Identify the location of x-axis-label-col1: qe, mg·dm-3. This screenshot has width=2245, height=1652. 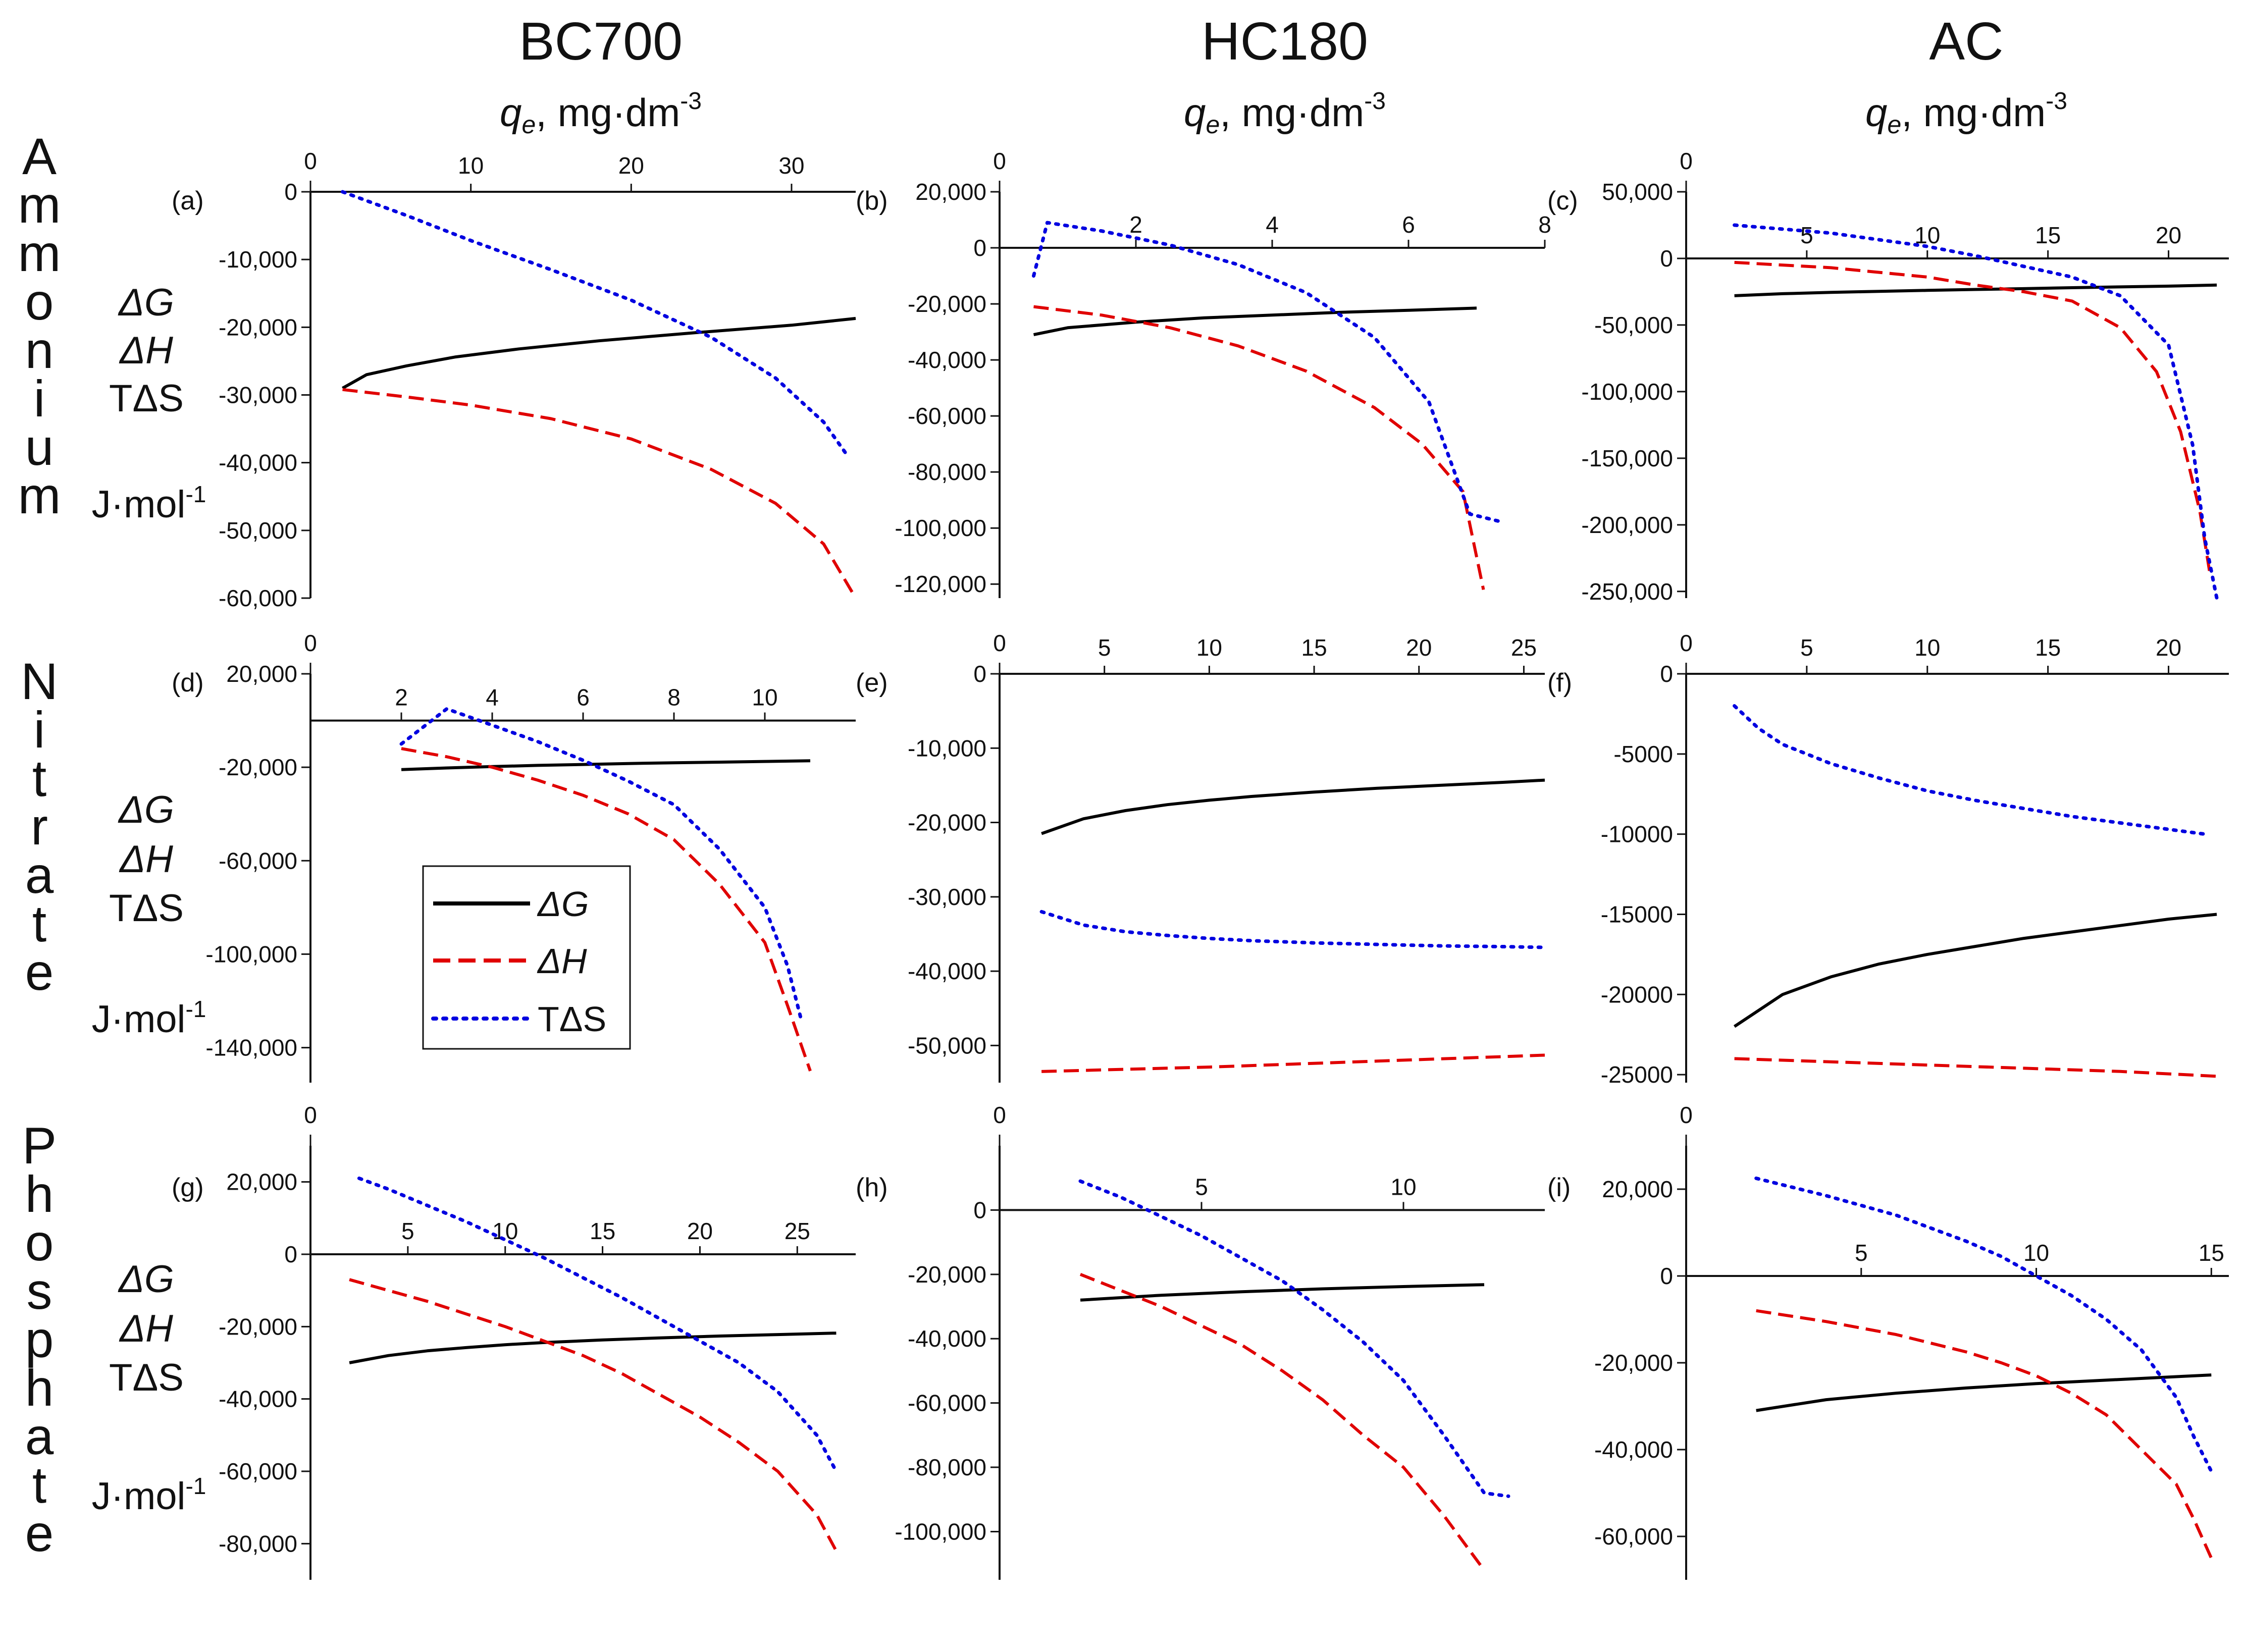
(601, 113).